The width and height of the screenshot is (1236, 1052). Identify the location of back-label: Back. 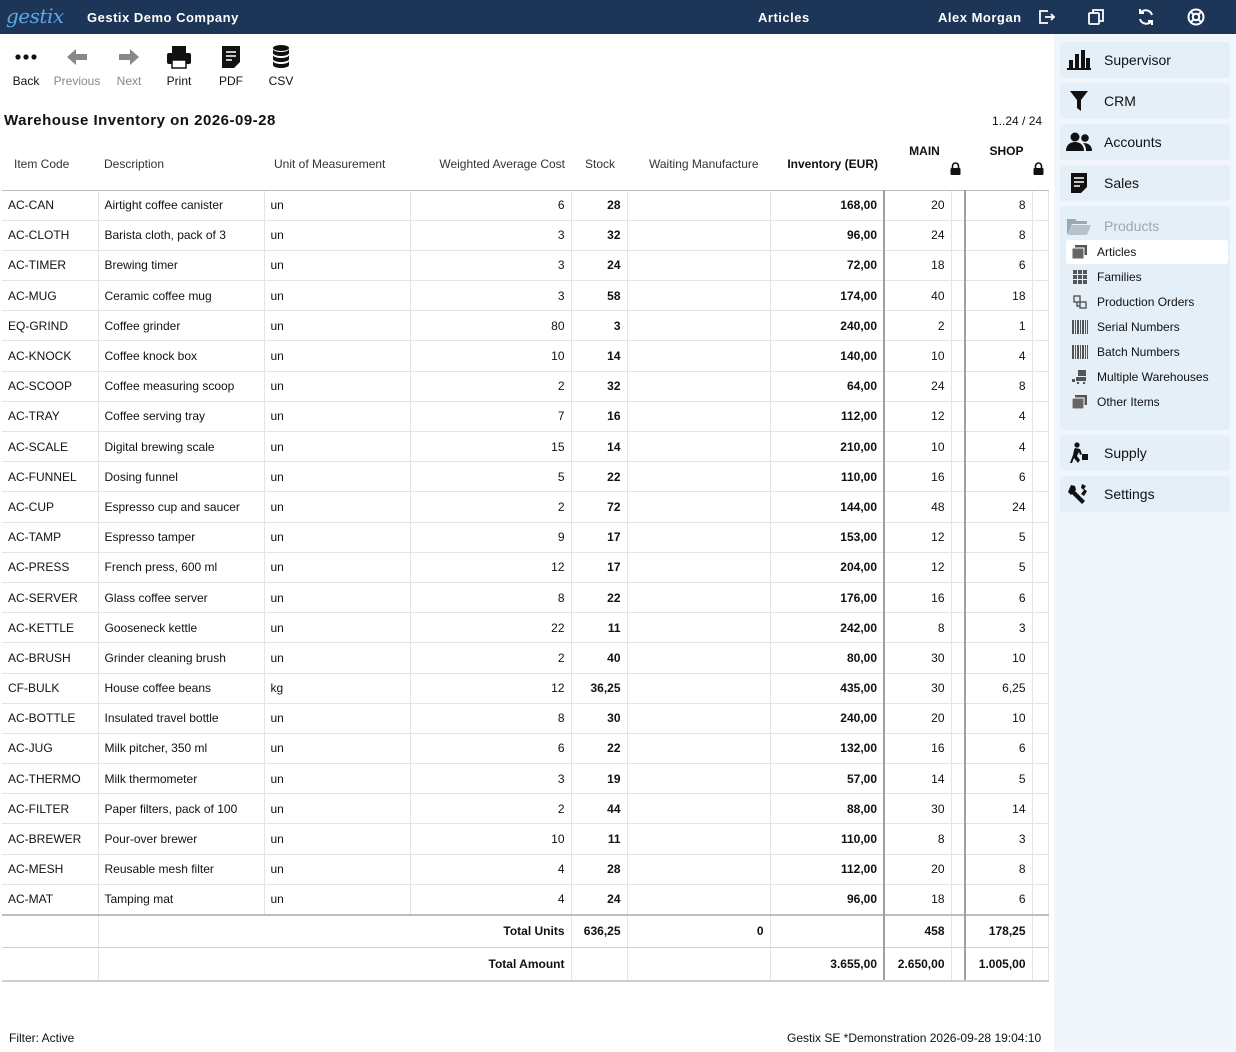
(26, 81).